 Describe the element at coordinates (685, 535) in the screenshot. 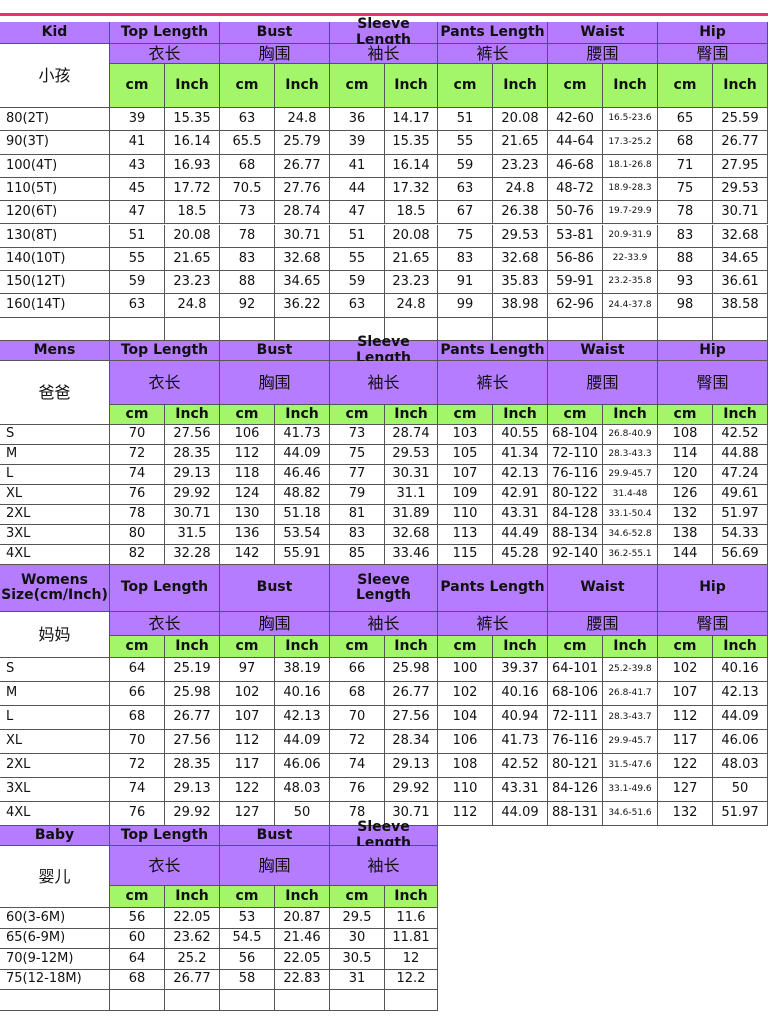

I see `size-value: 138` at that location.